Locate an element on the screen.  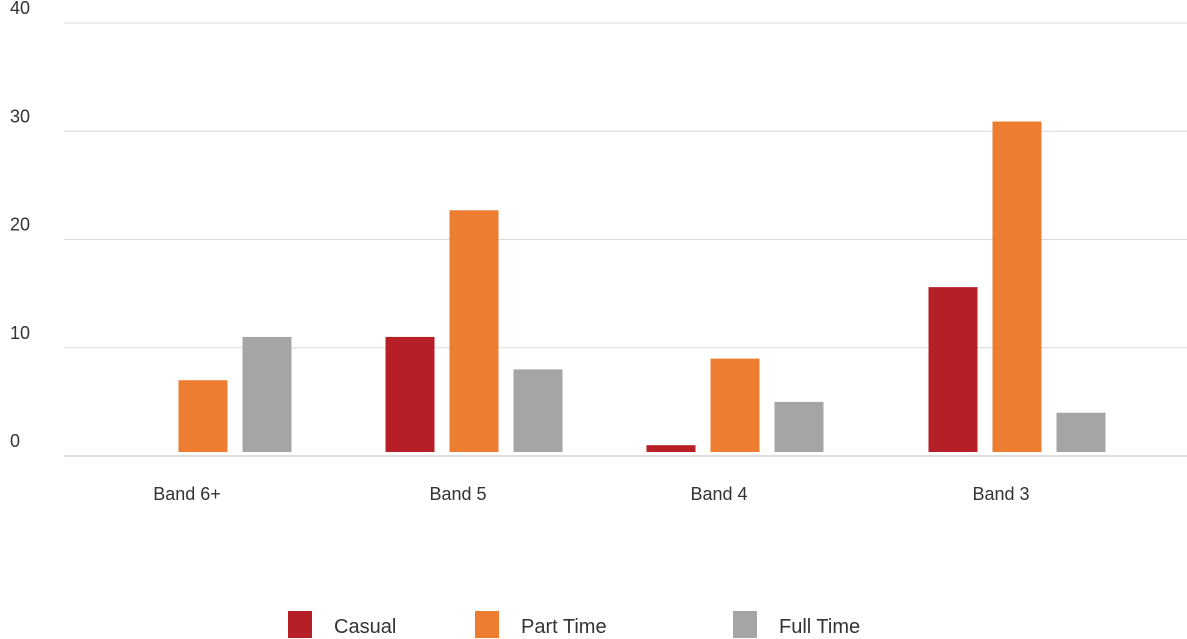
legend: Casual Part Time Full Time is located at coordinates (574, 624).